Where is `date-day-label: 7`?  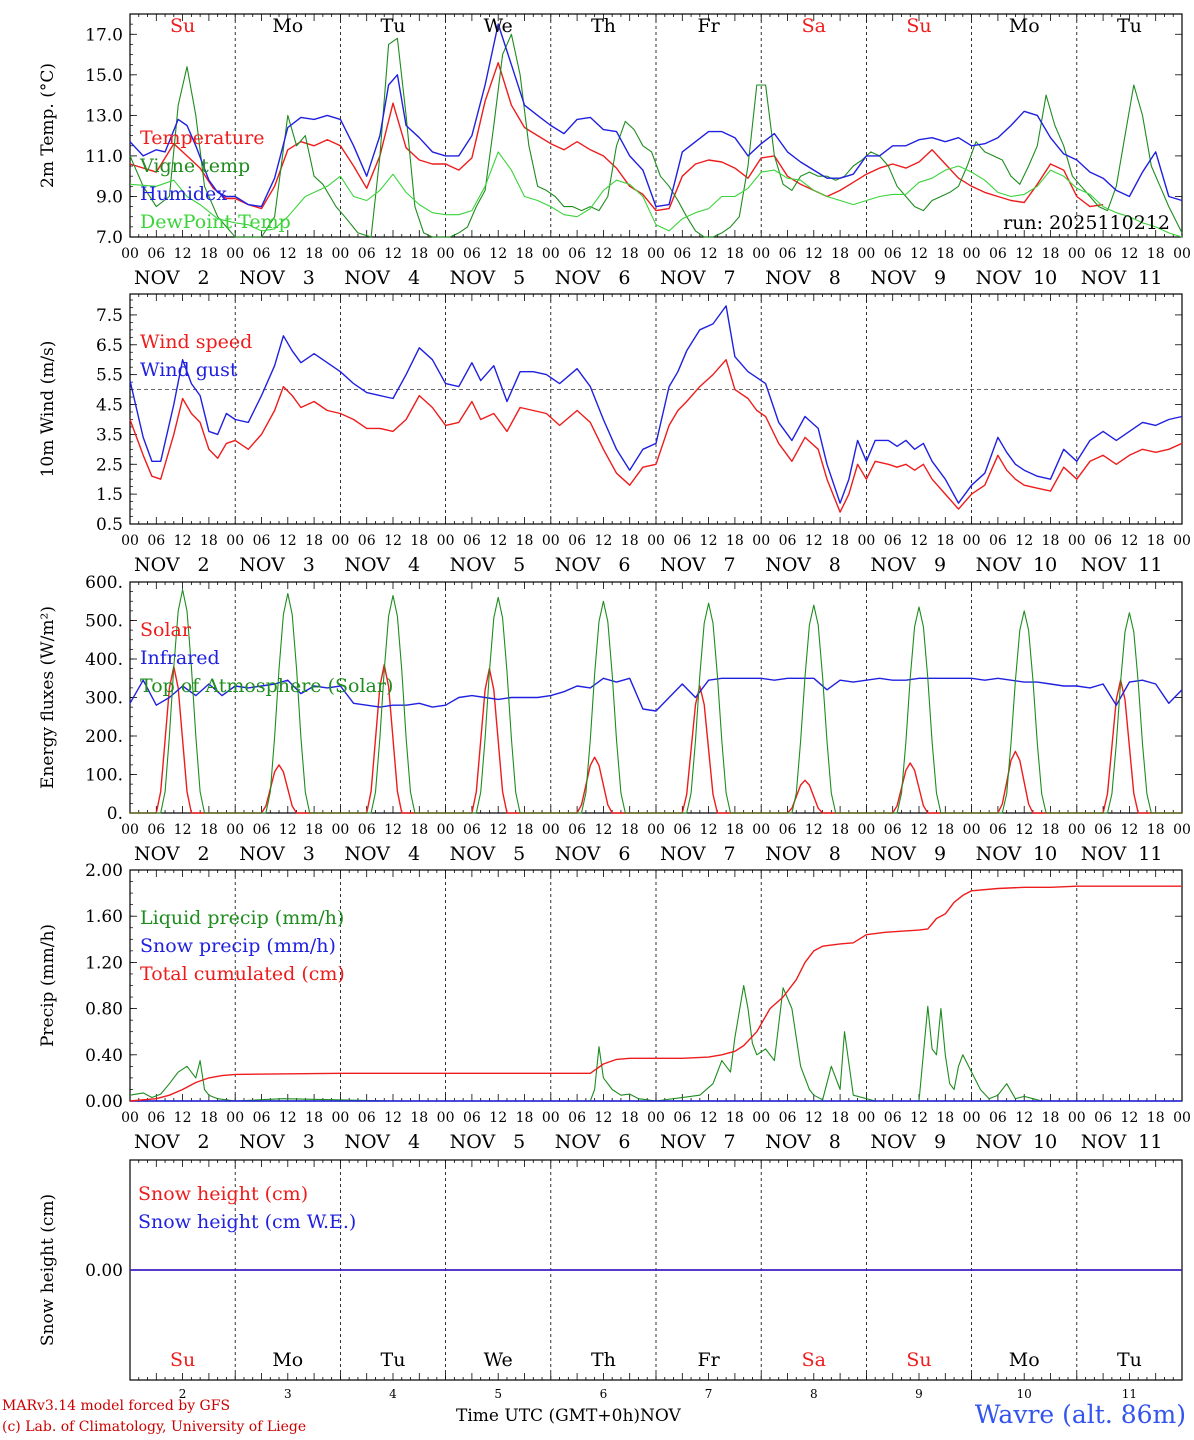 date-day-label: 7 is located at coordinates (730, 1142).